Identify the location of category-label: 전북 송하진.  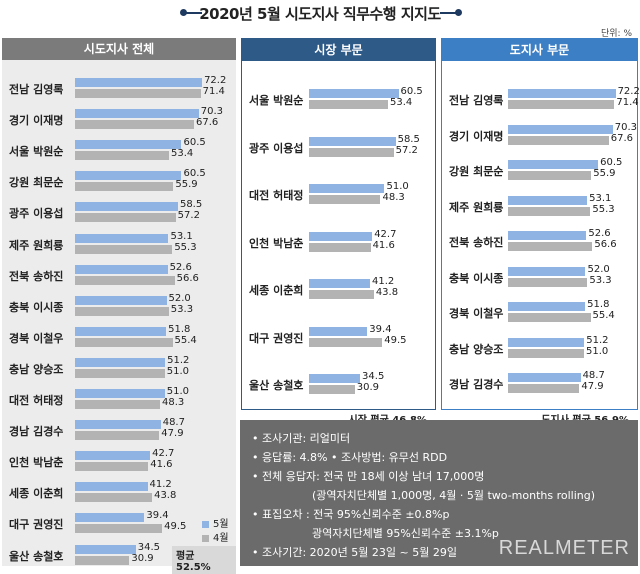
(476, 242).